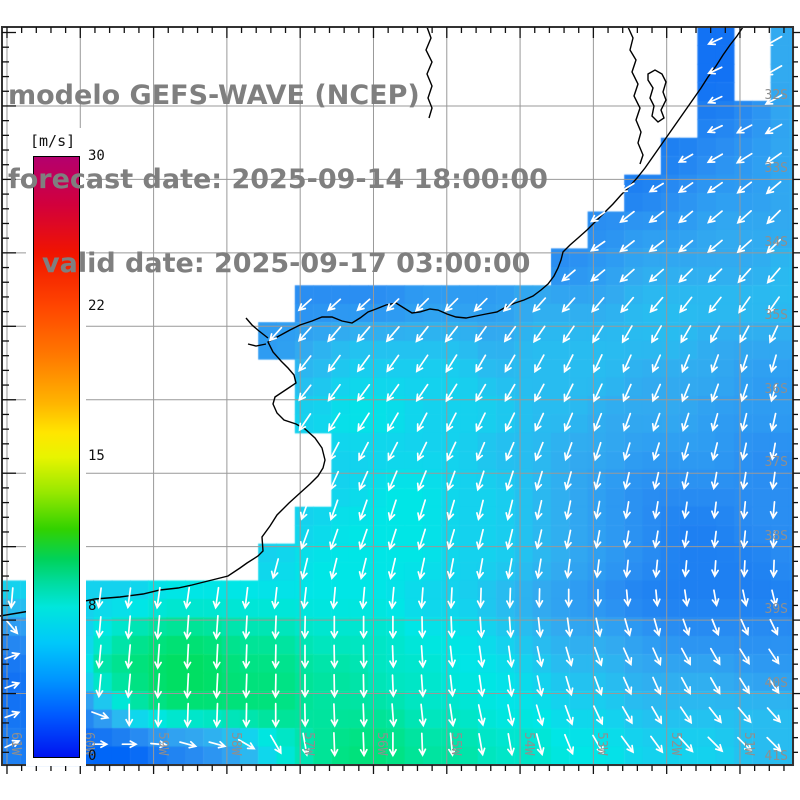 The image size is (800, 800). I want to click on lat-label-36S: 36S, so click(776, 389).